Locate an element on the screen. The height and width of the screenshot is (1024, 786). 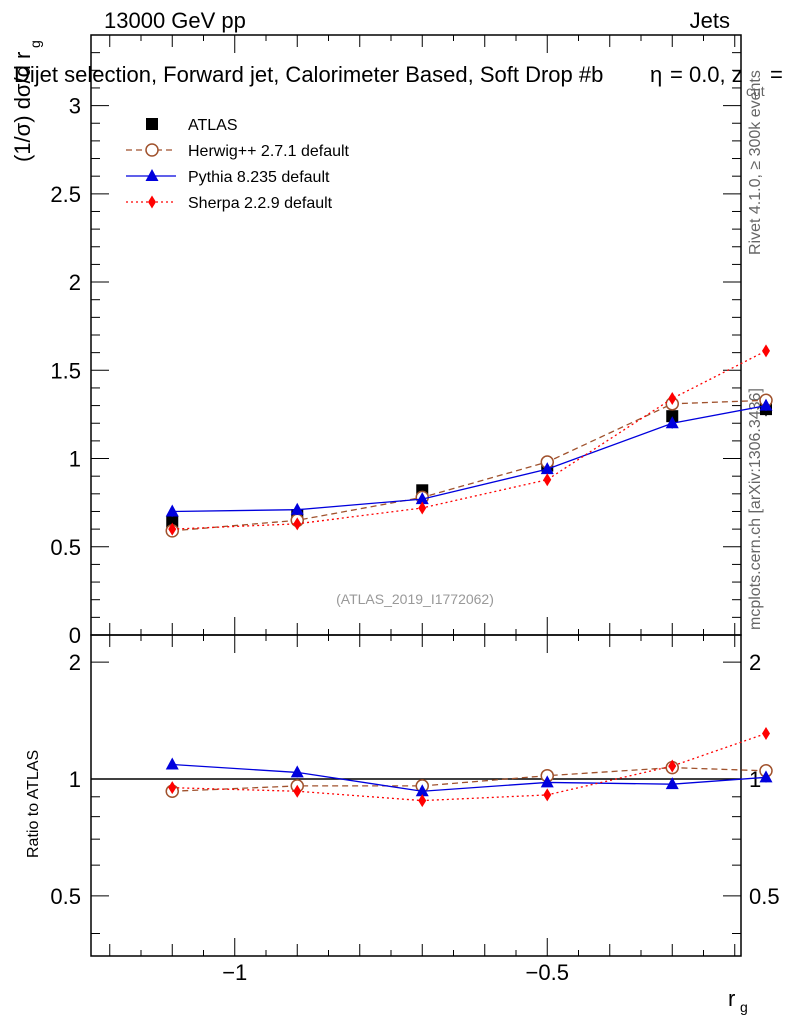
xtick-label: −0.5 is located at coordinates (547, 972).